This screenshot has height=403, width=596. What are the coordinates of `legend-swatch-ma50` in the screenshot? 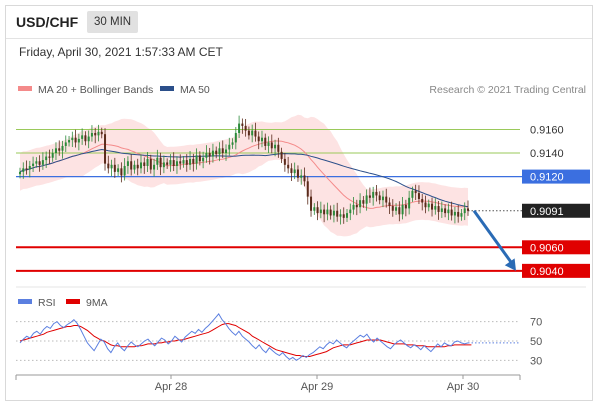 It's located at (167, 88).